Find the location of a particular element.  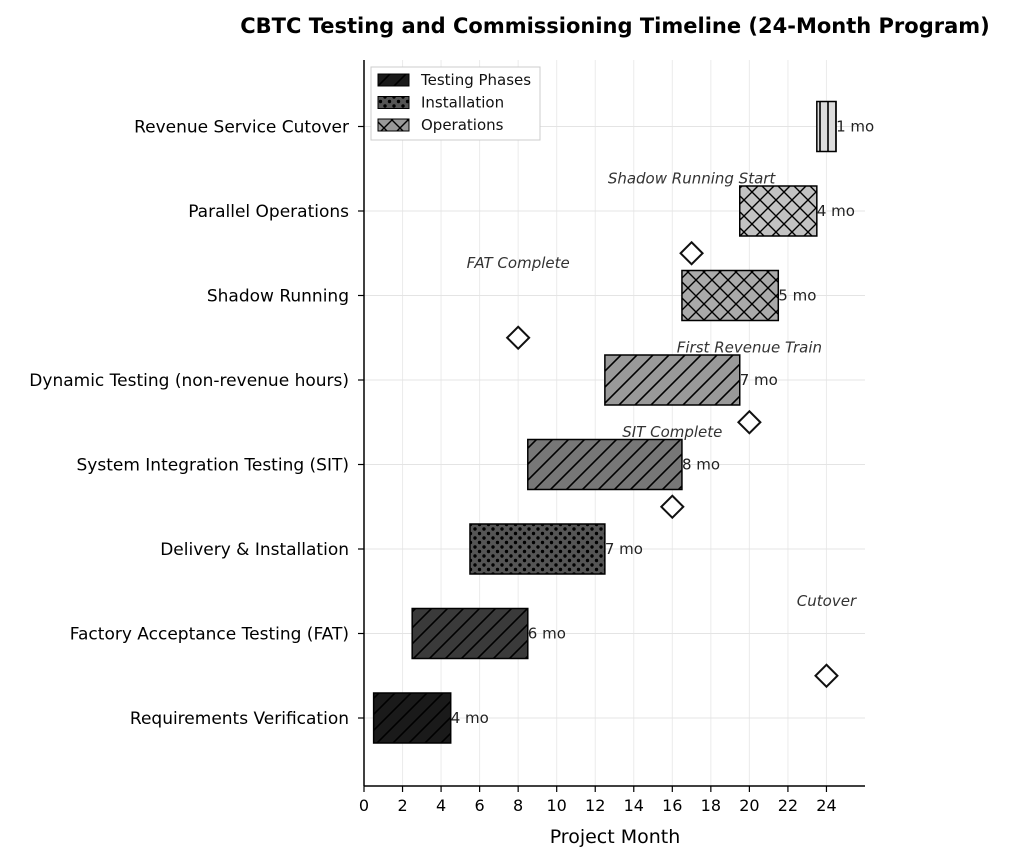

legend-label: Installation is located at coordinates (462, 103).